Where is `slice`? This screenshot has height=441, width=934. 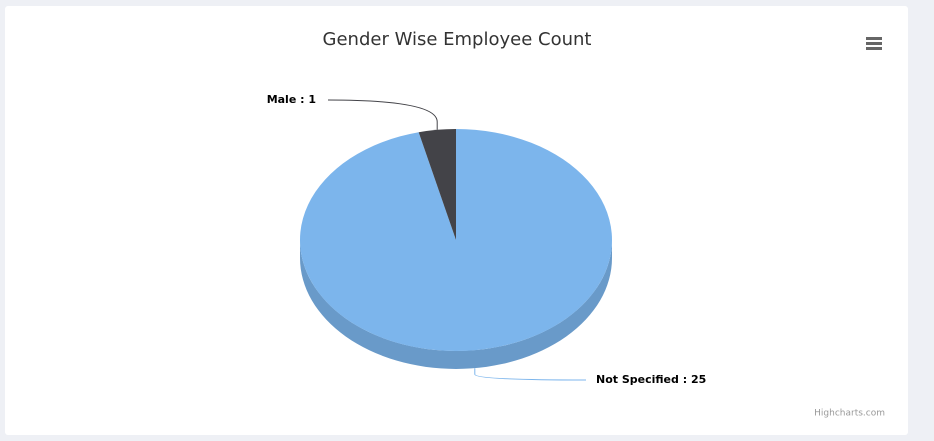 slice is located at coordinates (437, 184).